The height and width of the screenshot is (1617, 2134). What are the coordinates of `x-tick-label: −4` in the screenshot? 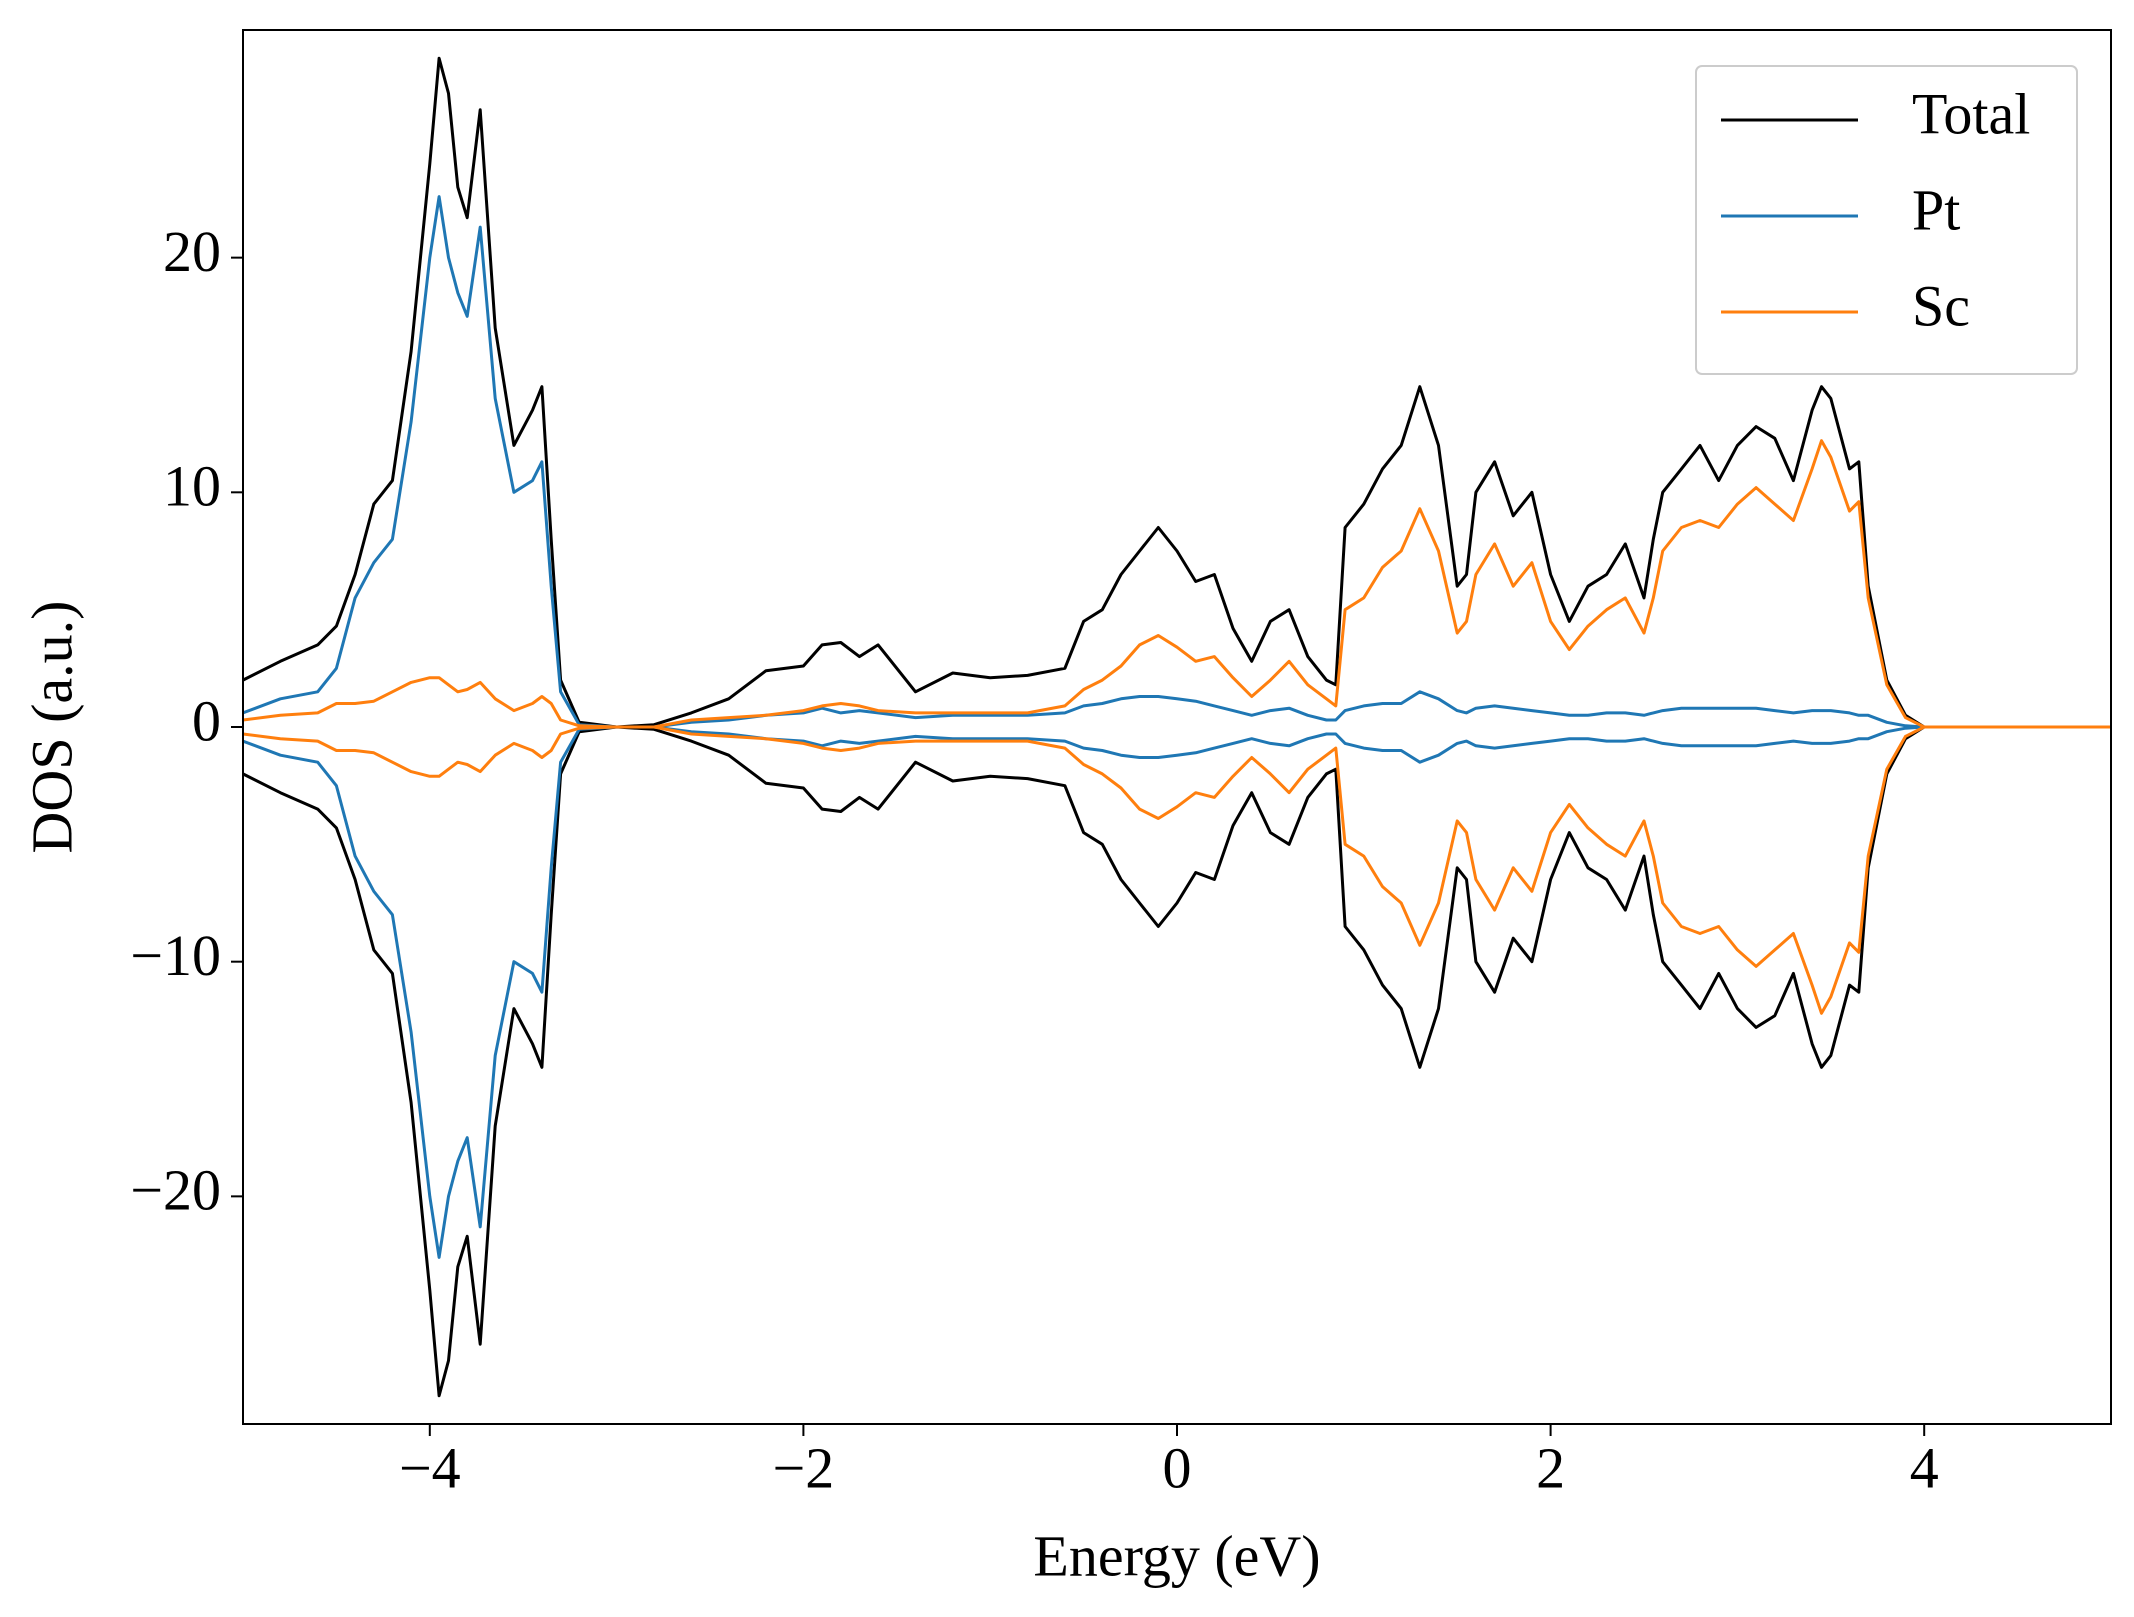 It's located at (430, 1467).